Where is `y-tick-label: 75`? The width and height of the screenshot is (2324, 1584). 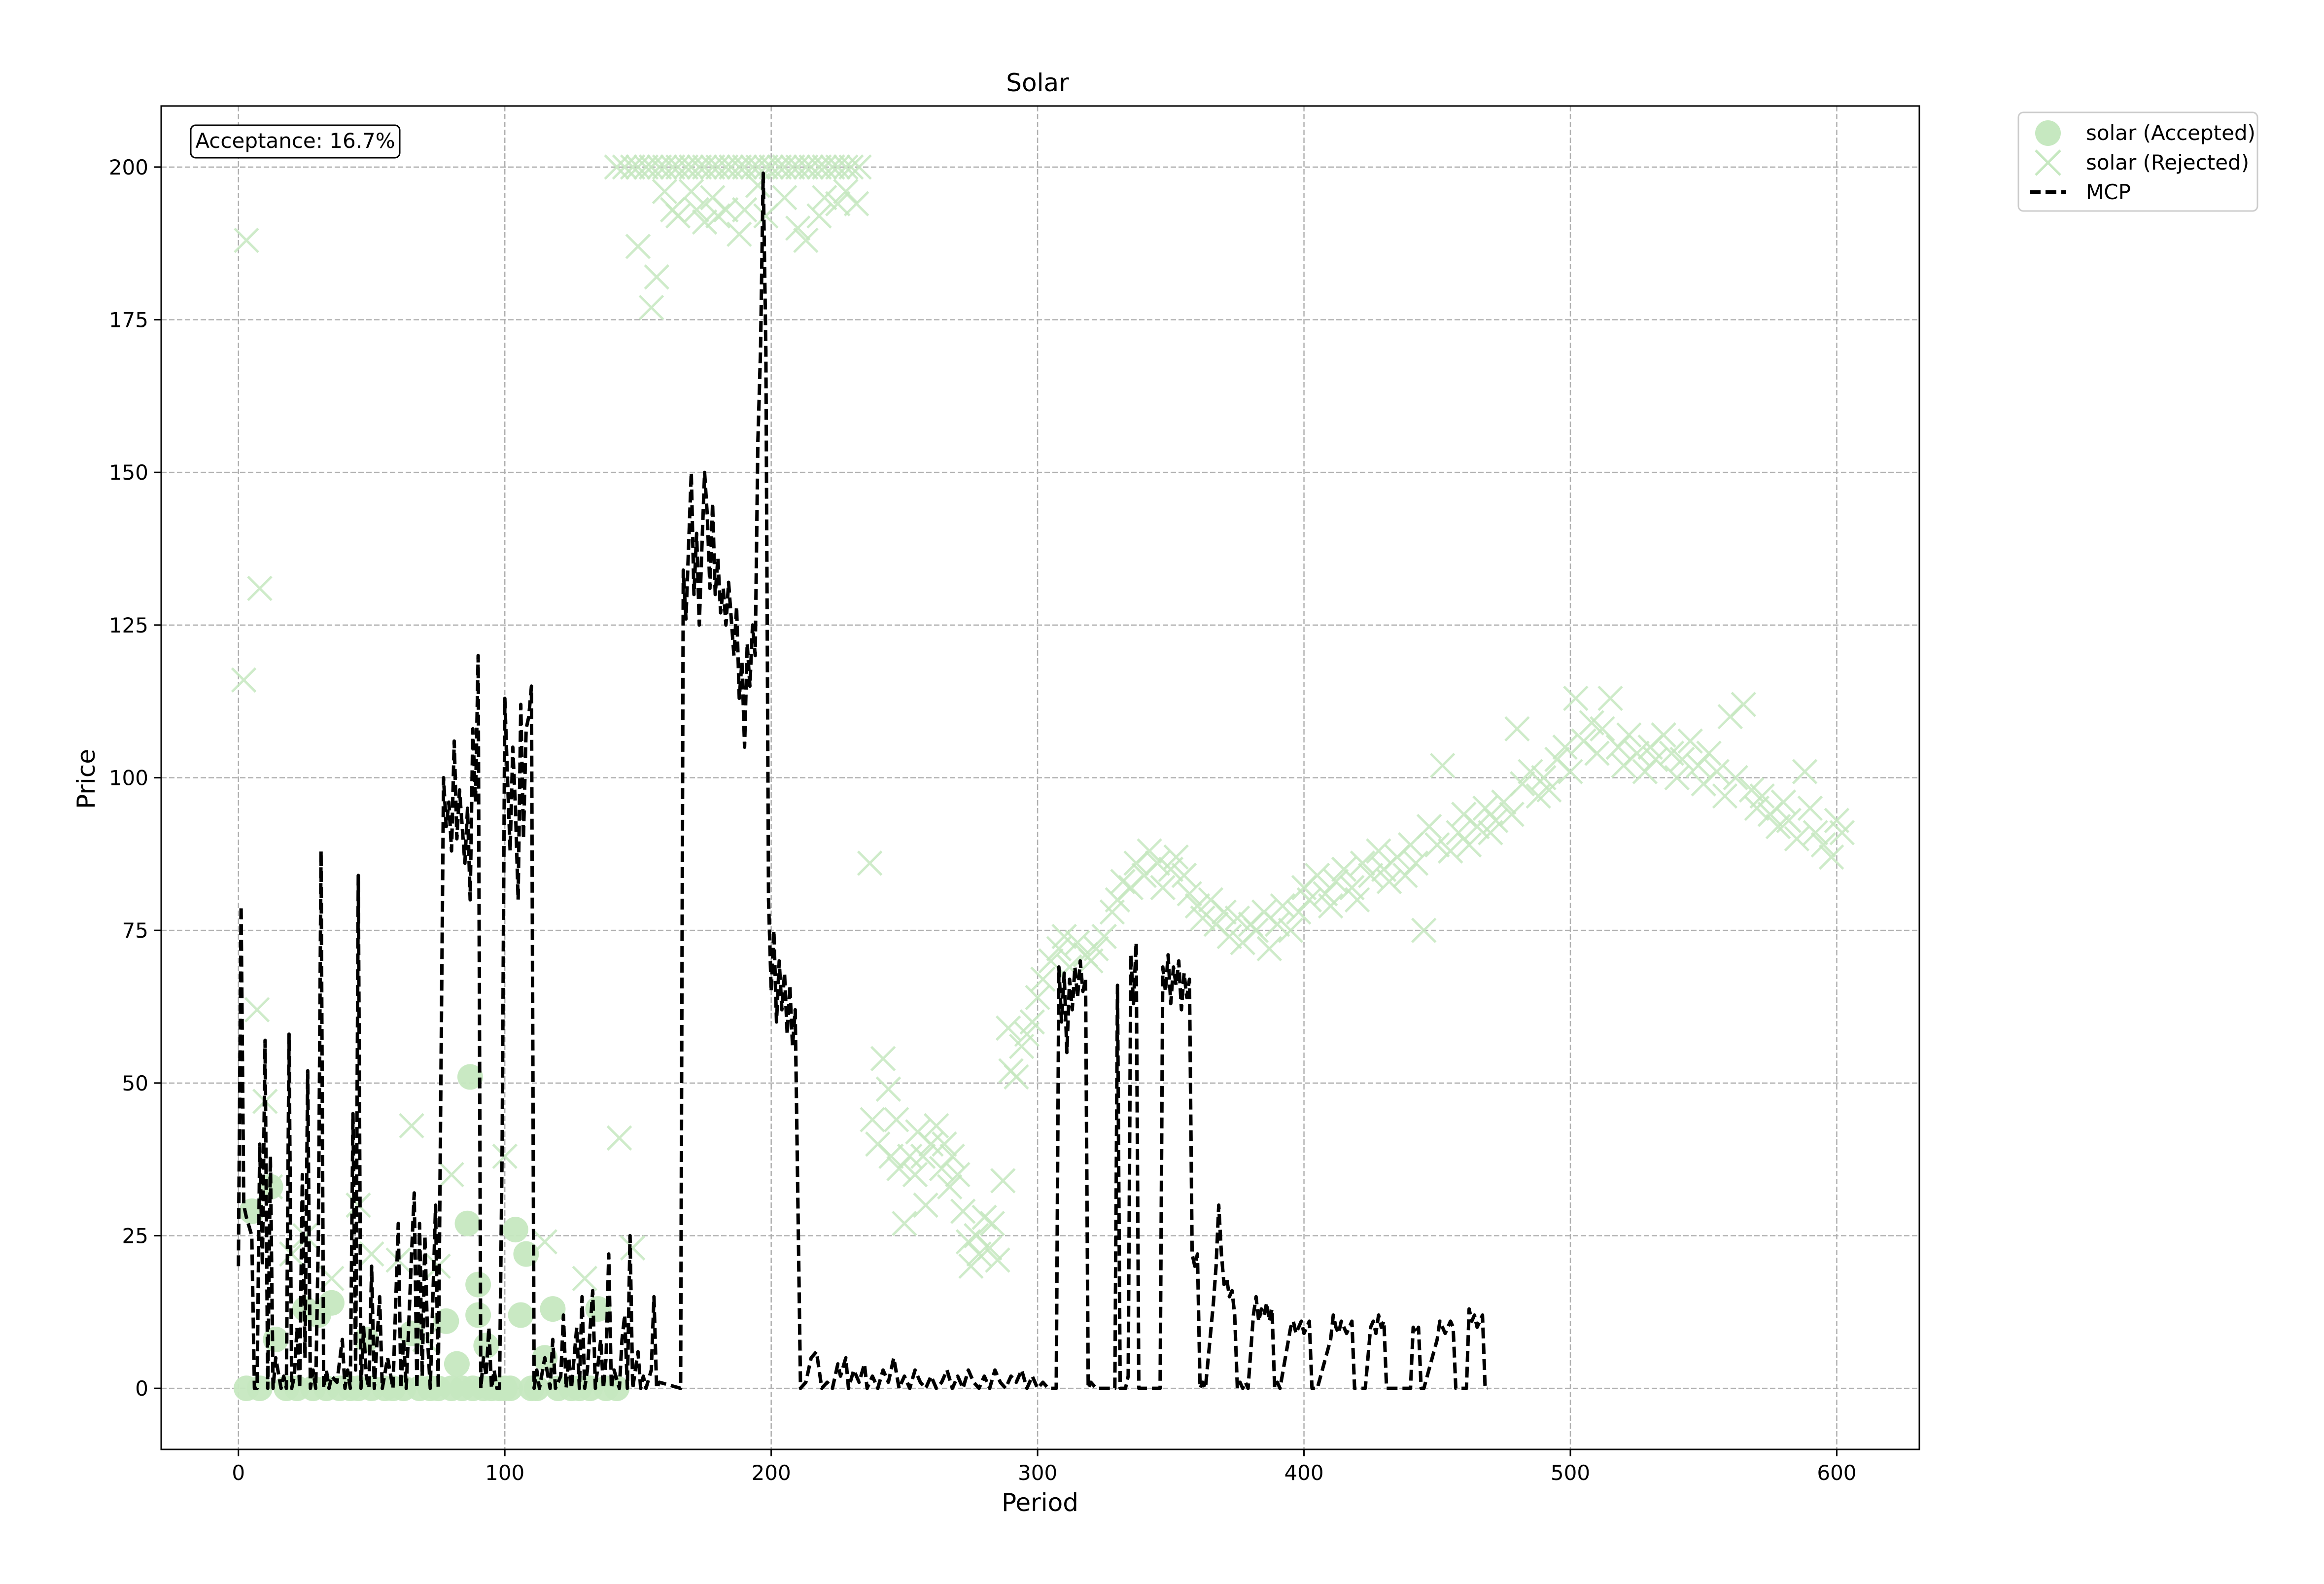 y-tick-label: 75 is located at coordinates (135, 930).